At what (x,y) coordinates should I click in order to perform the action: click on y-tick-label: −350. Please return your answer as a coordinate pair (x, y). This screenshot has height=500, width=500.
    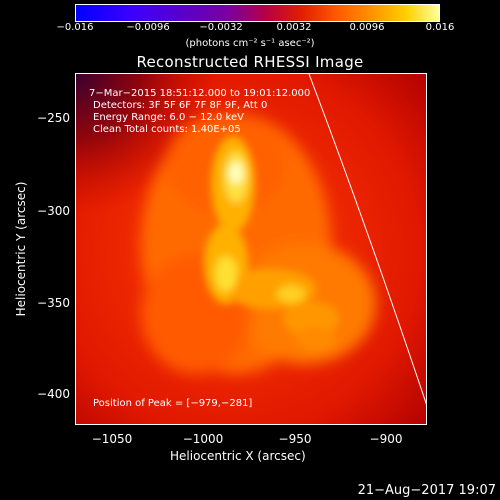
    Looking at the image, I should click on (53, 303).